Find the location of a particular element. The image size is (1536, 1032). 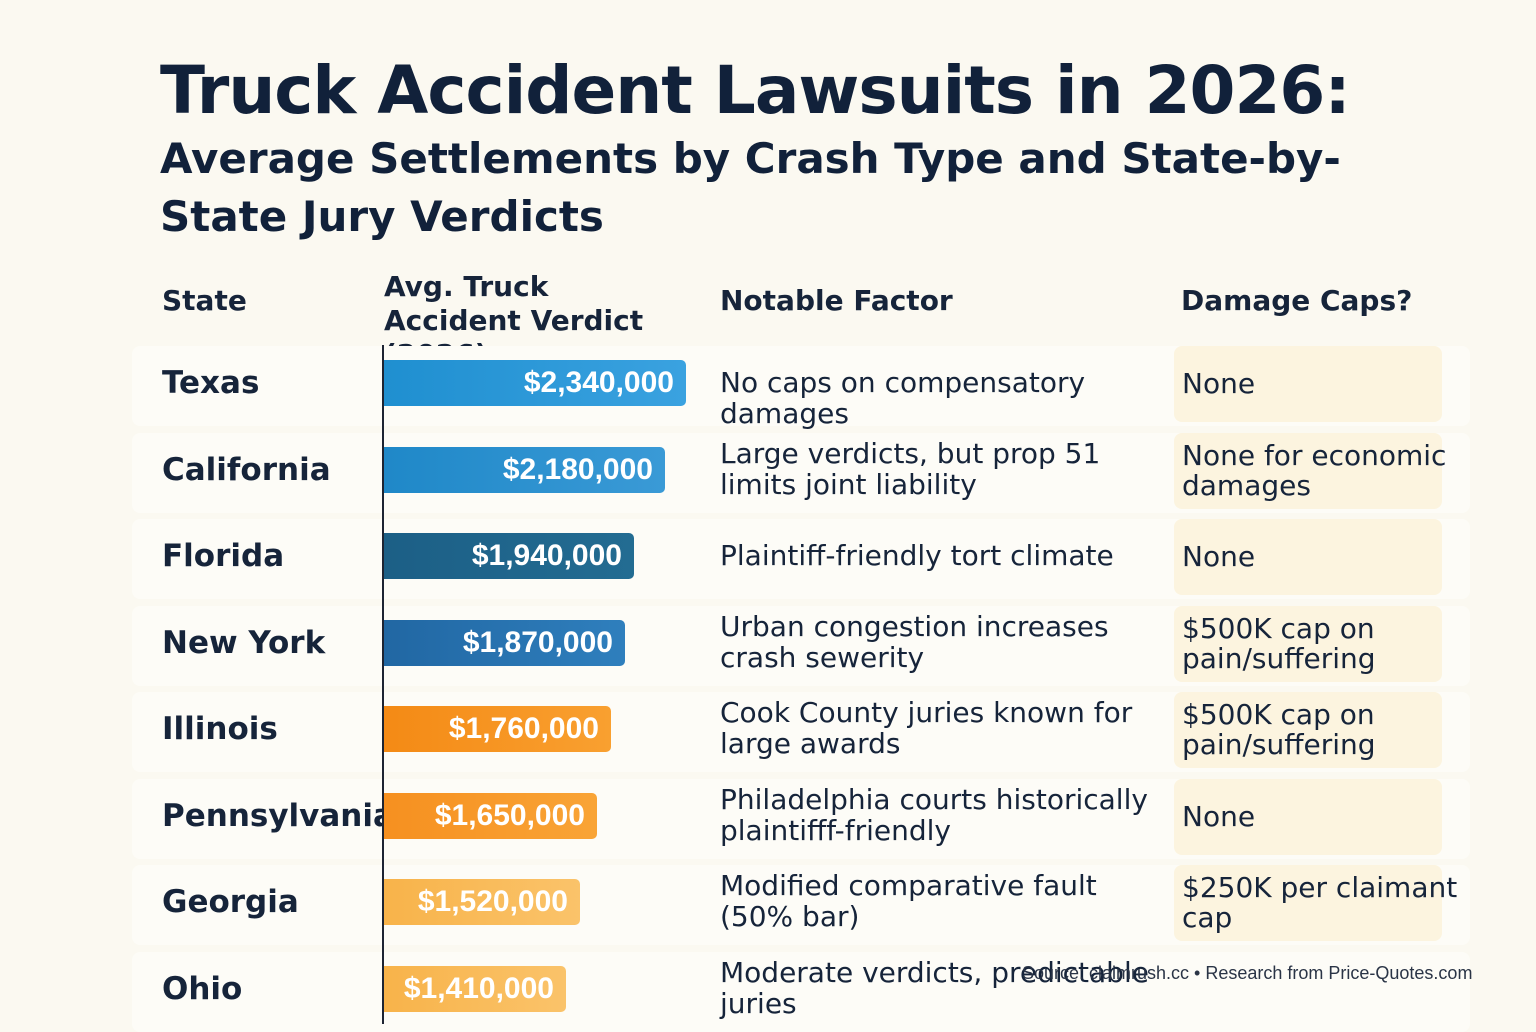

header-state: State is located at coordinates (204, 300).